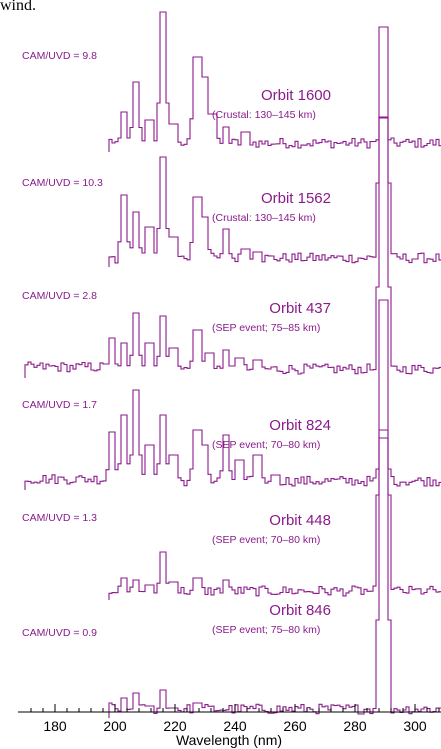 The height and width of the screenshot is (749, 441). Describe the element at coordinates (296, 198) in the screenshot. I see `series-name: Orbit 1562` at that location.